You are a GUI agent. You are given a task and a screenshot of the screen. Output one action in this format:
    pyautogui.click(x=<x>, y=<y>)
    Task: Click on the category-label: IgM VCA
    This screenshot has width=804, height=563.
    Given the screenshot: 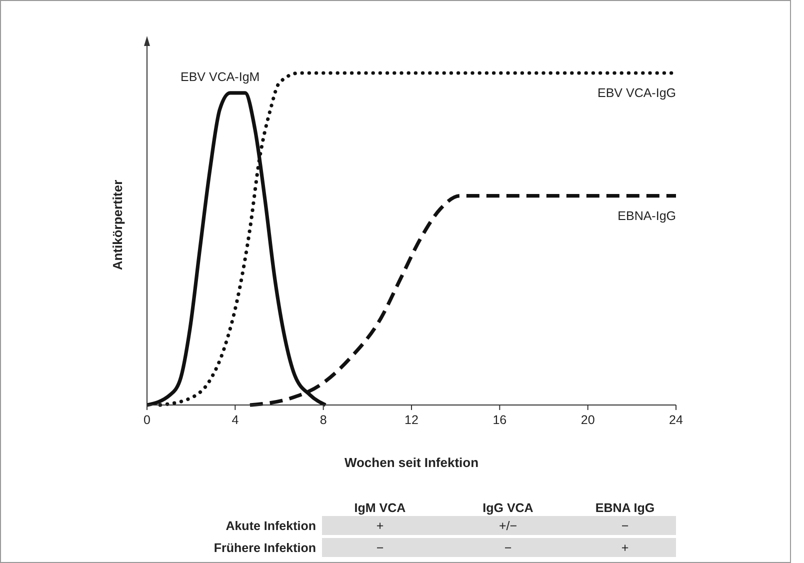 What is the action you would take?
    pyautogui.click(x=380, y=508)
    